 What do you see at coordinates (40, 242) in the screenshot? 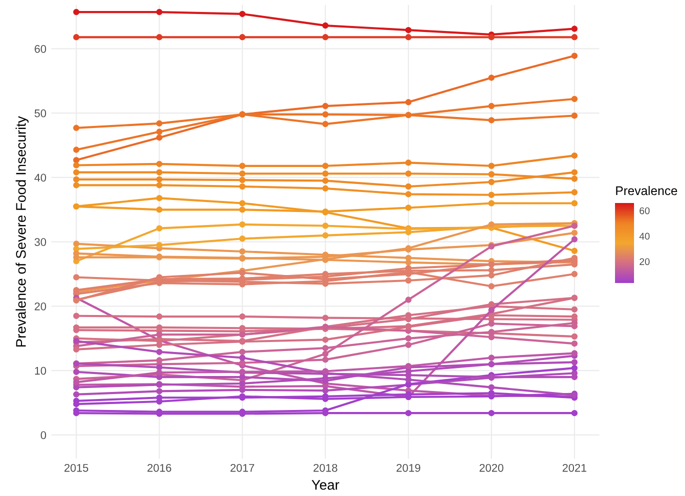
I see `y-tick-label: 30` at bounding box center [40, 242].